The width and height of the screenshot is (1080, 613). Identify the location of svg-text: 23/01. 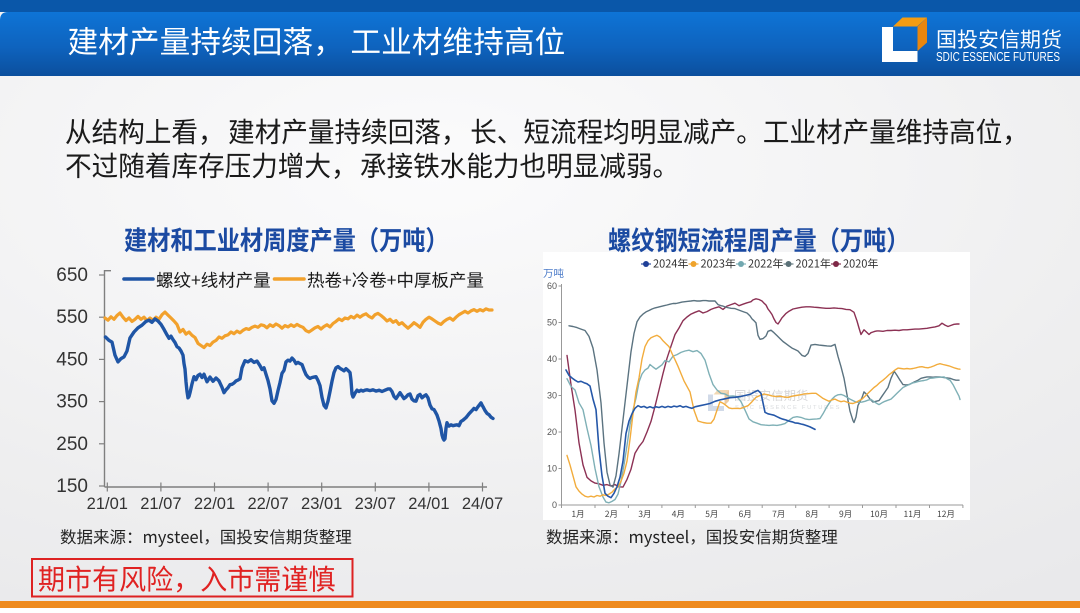
(321, 504).